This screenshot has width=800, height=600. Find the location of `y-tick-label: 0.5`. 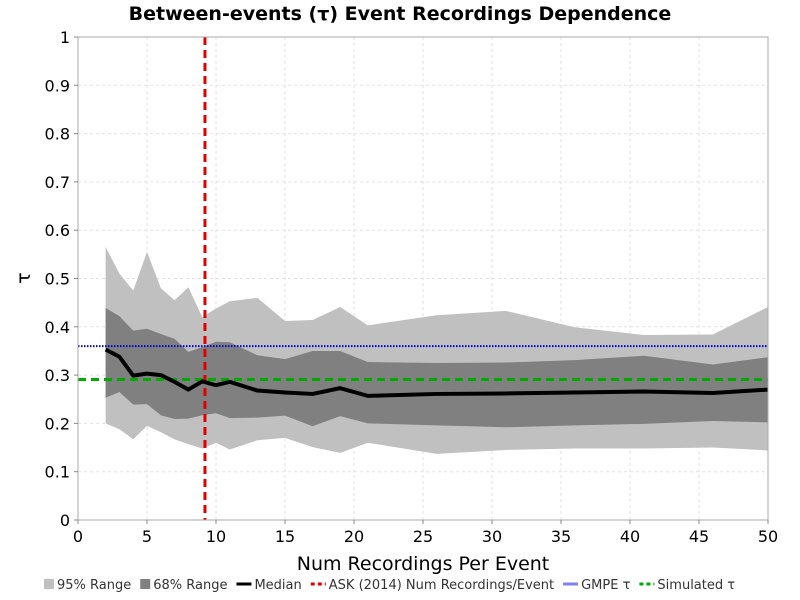

y-tick-label: 0.5 is located at coordinates (57, 279).